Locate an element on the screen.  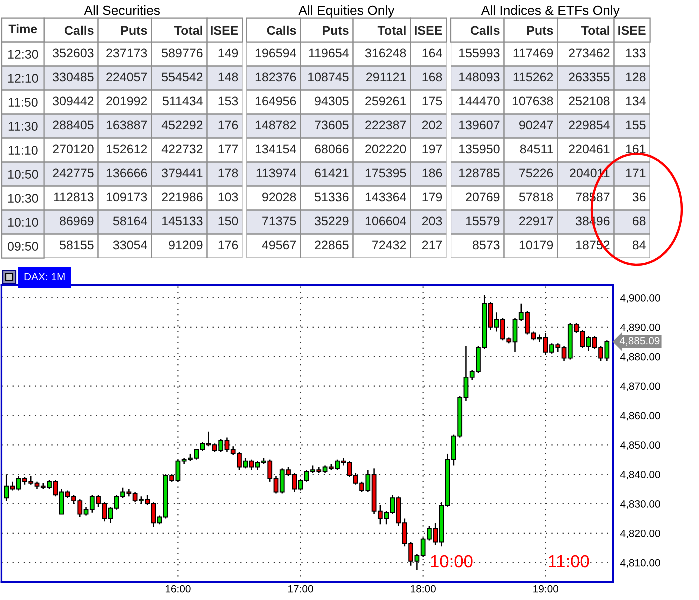
data-label: 51336 is located at coordinates (332, 197).